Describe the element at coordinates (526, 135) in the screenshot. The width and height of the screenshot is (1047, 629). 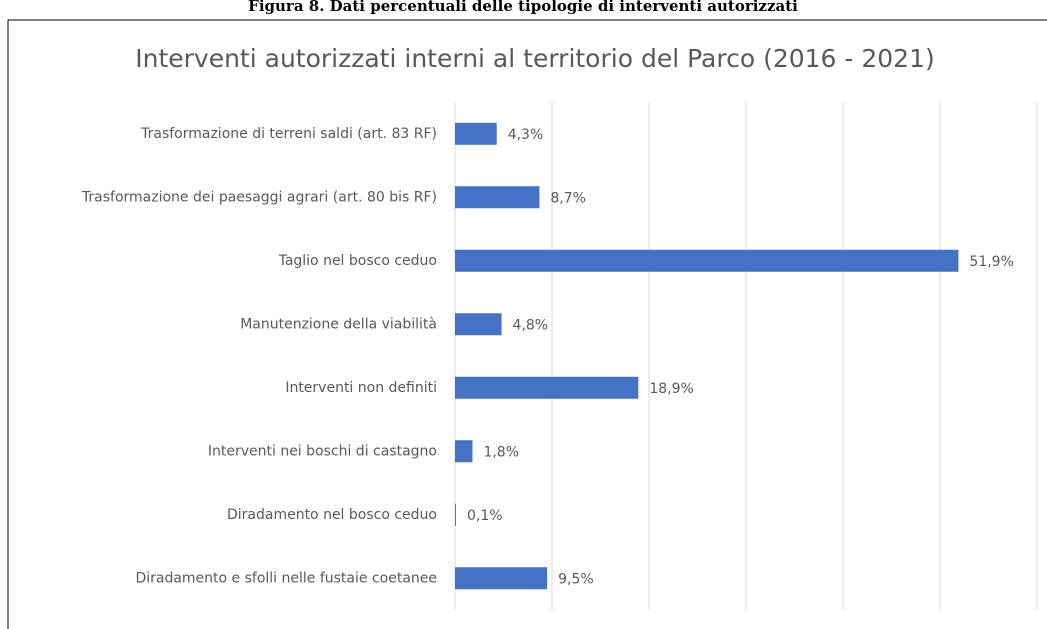
I see `data-label: 4,3%` at that location.